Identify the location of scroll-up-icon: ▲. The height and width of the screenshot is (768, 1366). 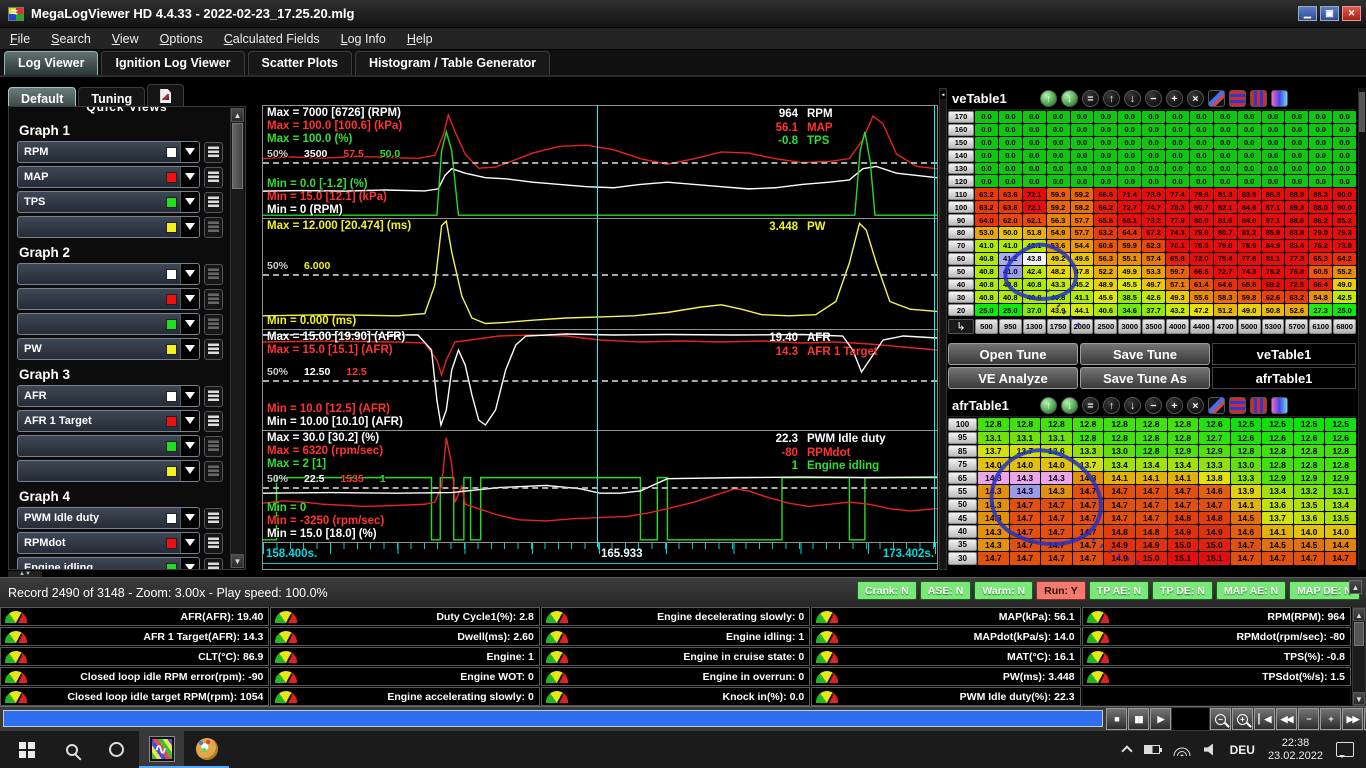
(237, 115).